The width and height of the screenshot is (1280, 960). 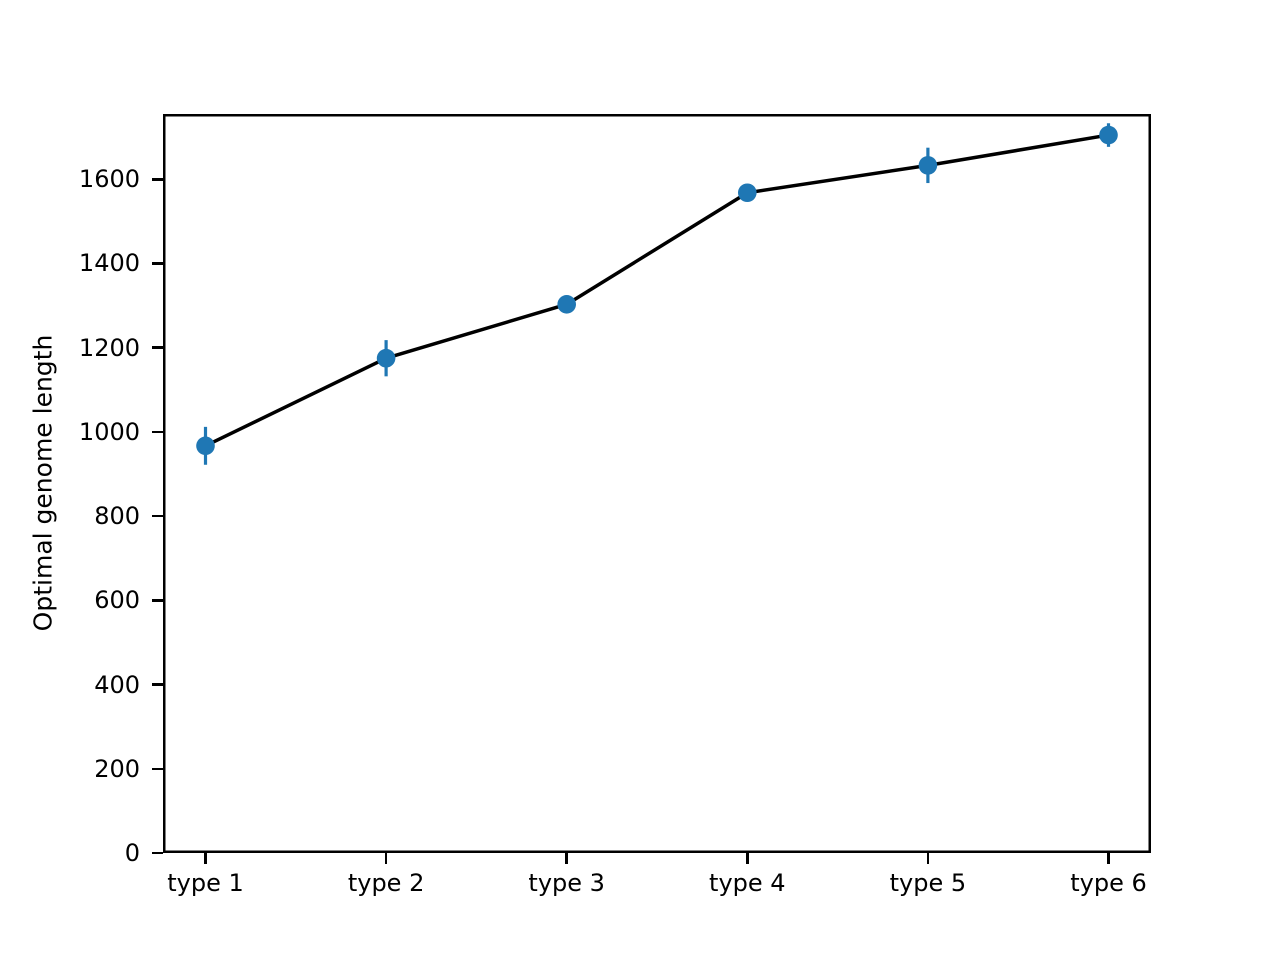 What do you see at coordinates (109, 431) in the screenshot?
I see `y-tick-label: 1000` at bounding box center [109, 431].